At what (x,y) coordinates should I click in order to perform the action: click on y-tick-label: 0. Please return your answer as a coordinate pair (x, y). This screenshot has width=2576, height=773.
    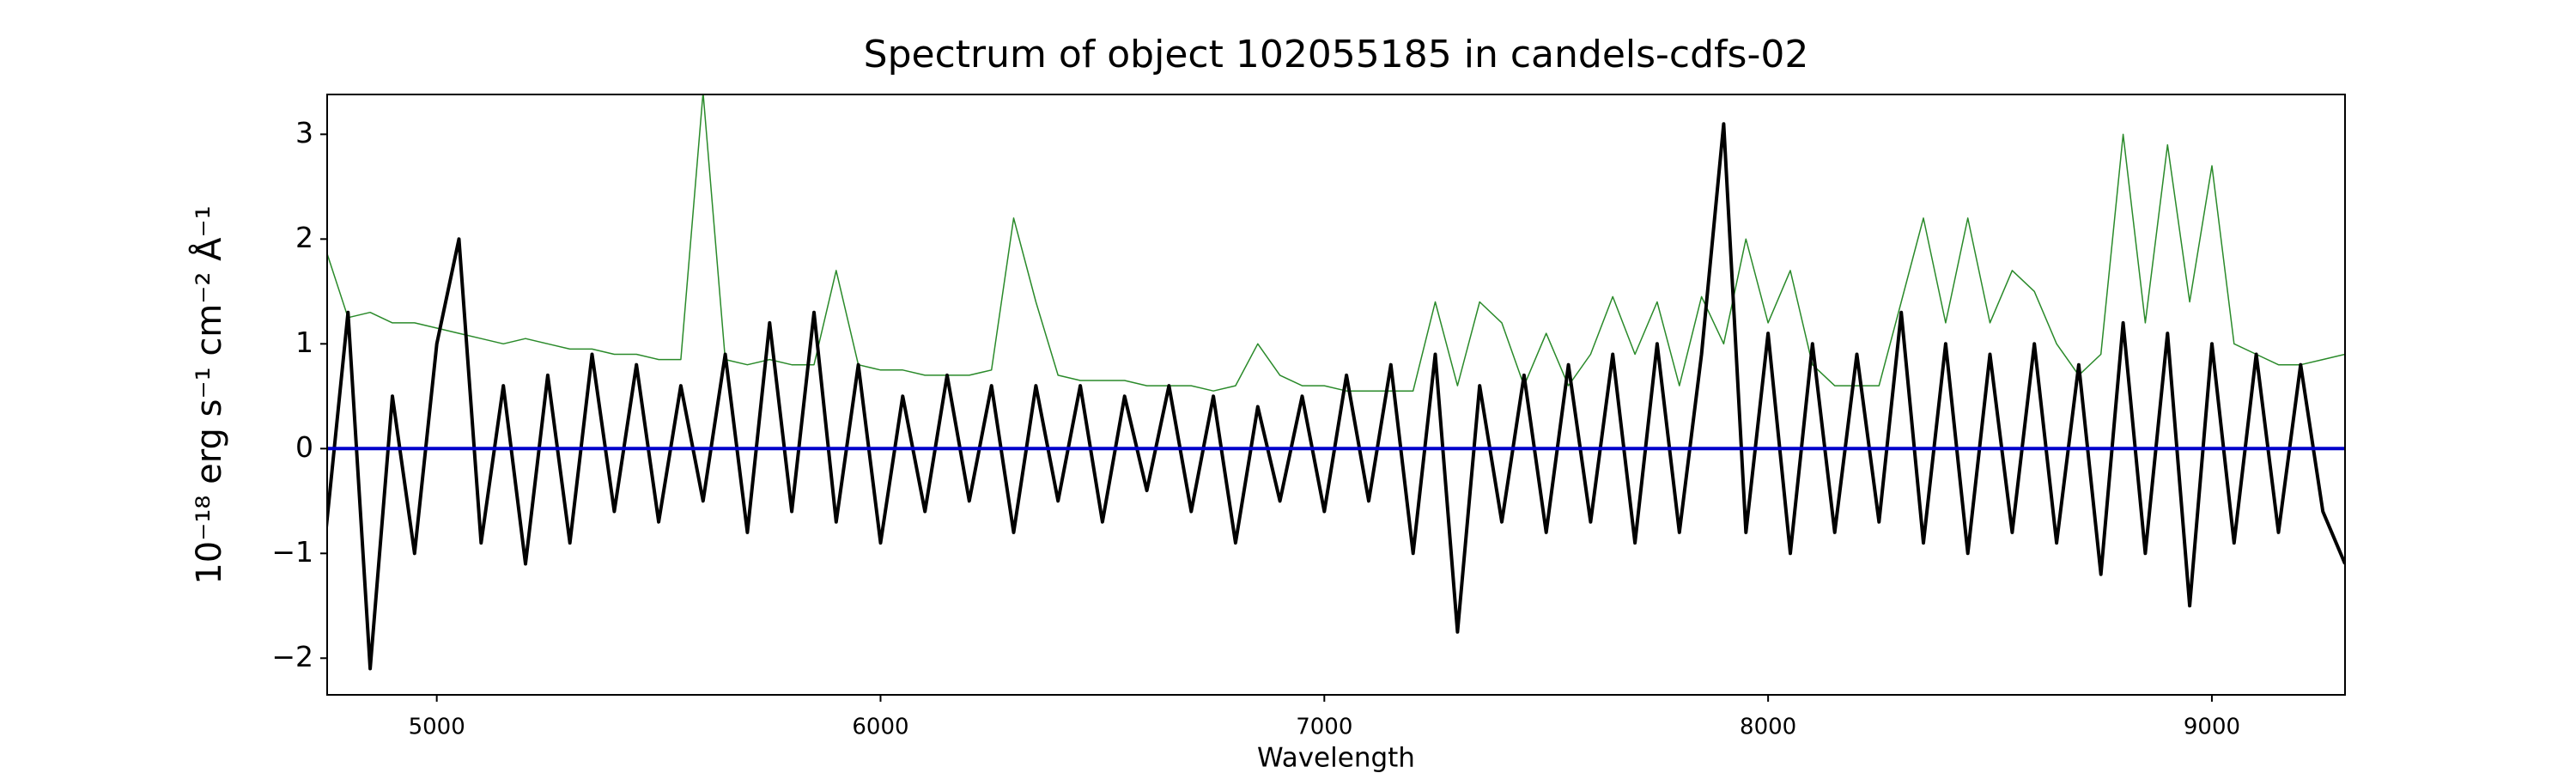
    Looking at the image, I should click on (304, 447).